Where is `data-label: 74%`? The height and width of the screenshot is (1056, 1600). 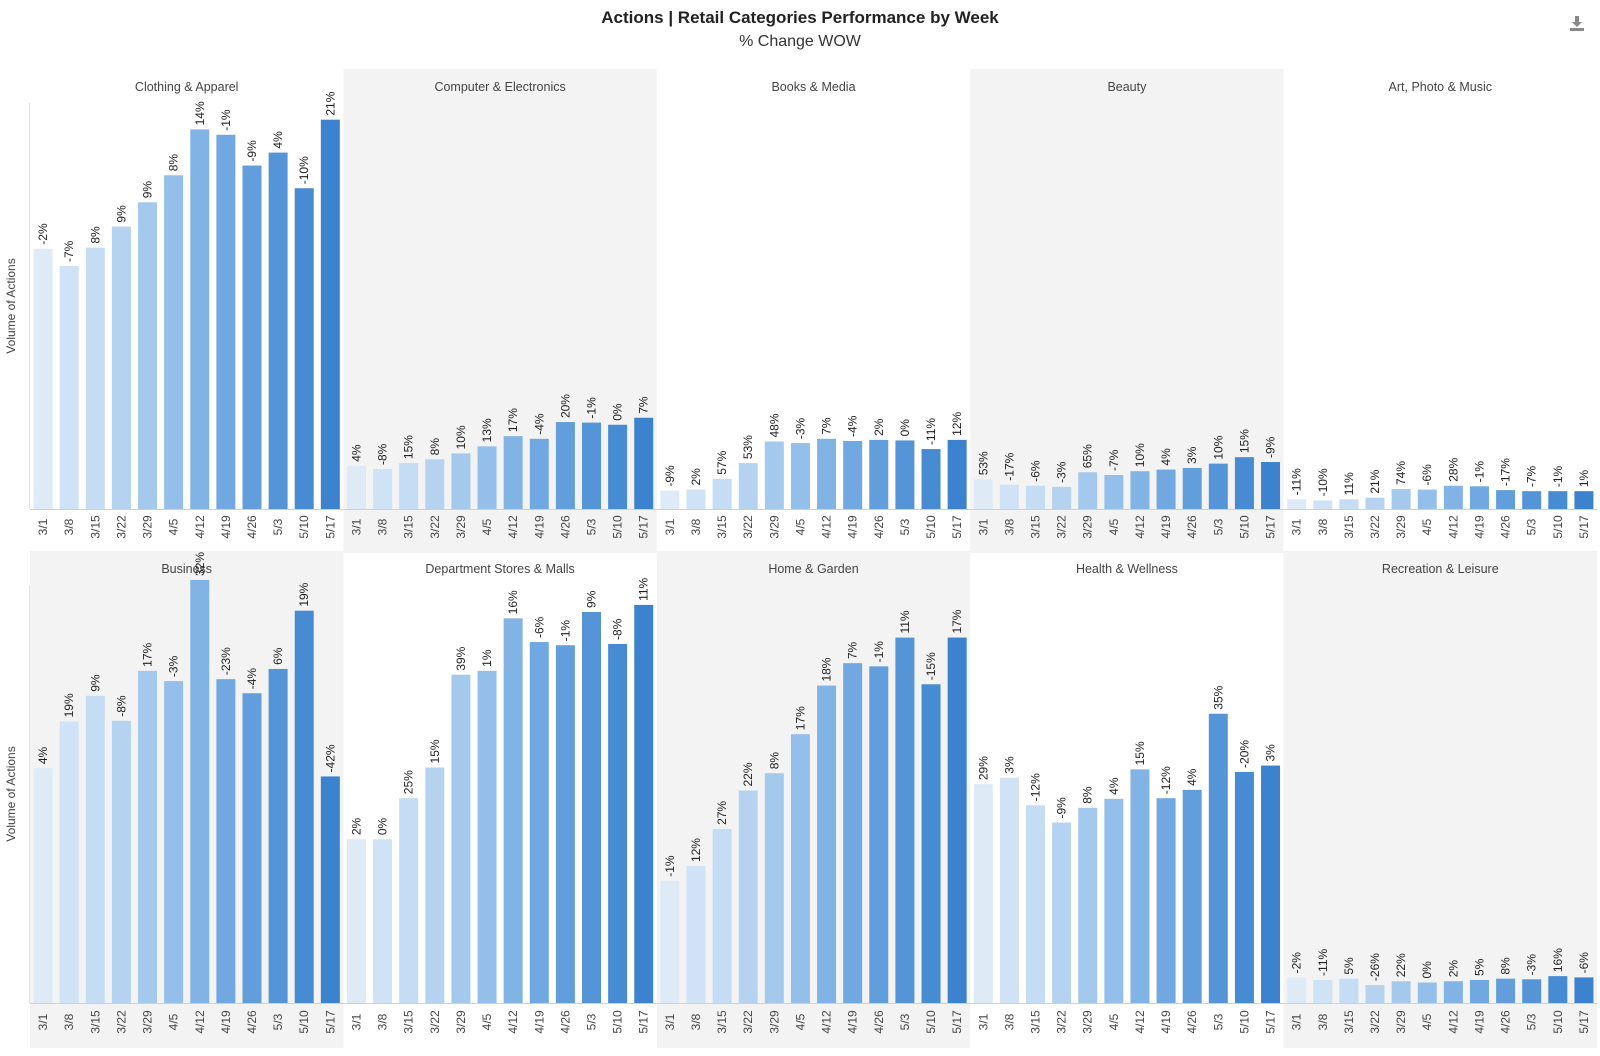
data-label: 74% is located at coordinates (1401, 473).